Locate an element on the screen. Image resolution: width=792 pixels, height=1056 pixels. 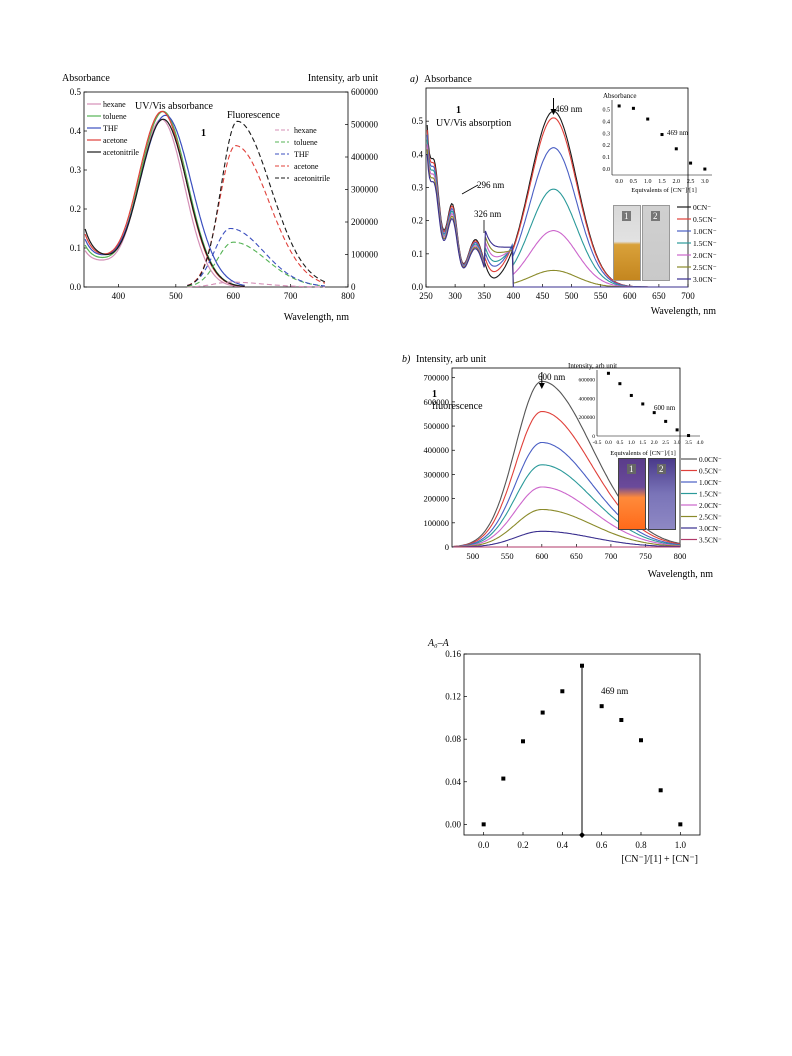
y2-tick-label: 200000 is located at coordinates (365, 222).